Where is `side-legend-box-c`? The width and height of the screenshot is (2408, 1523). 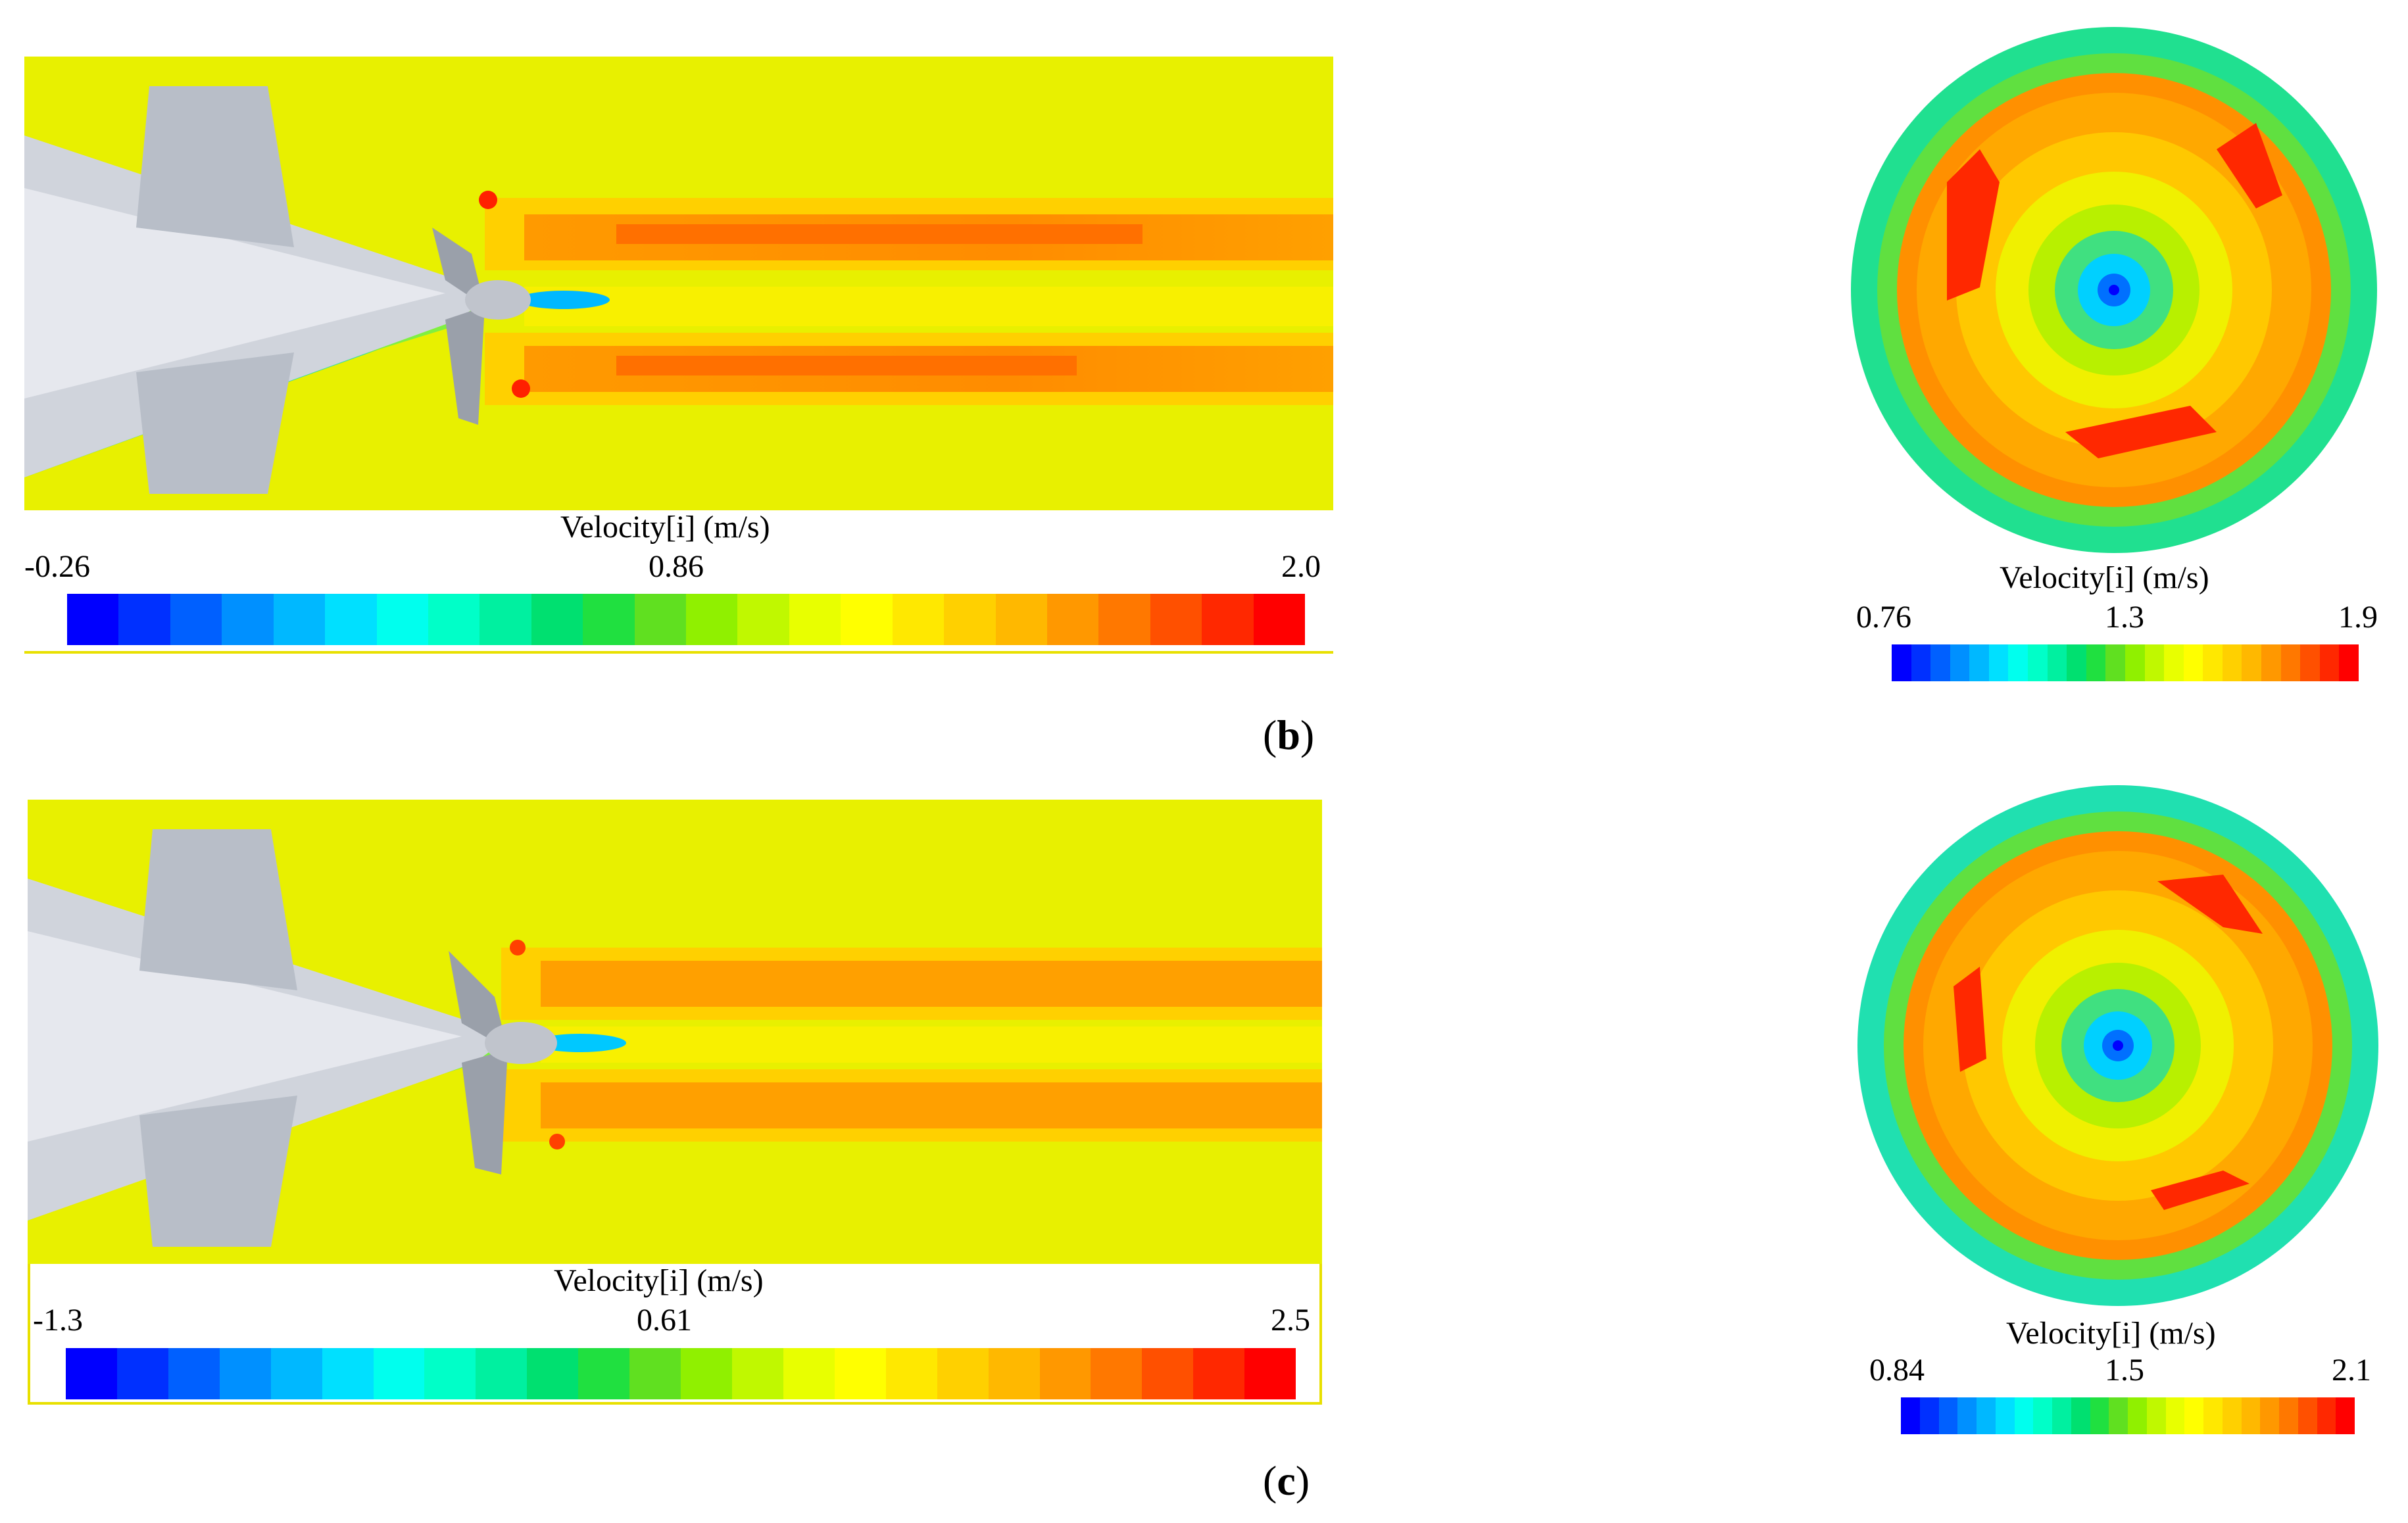 side-legend-box-c is located at coordinates (675, 1334).